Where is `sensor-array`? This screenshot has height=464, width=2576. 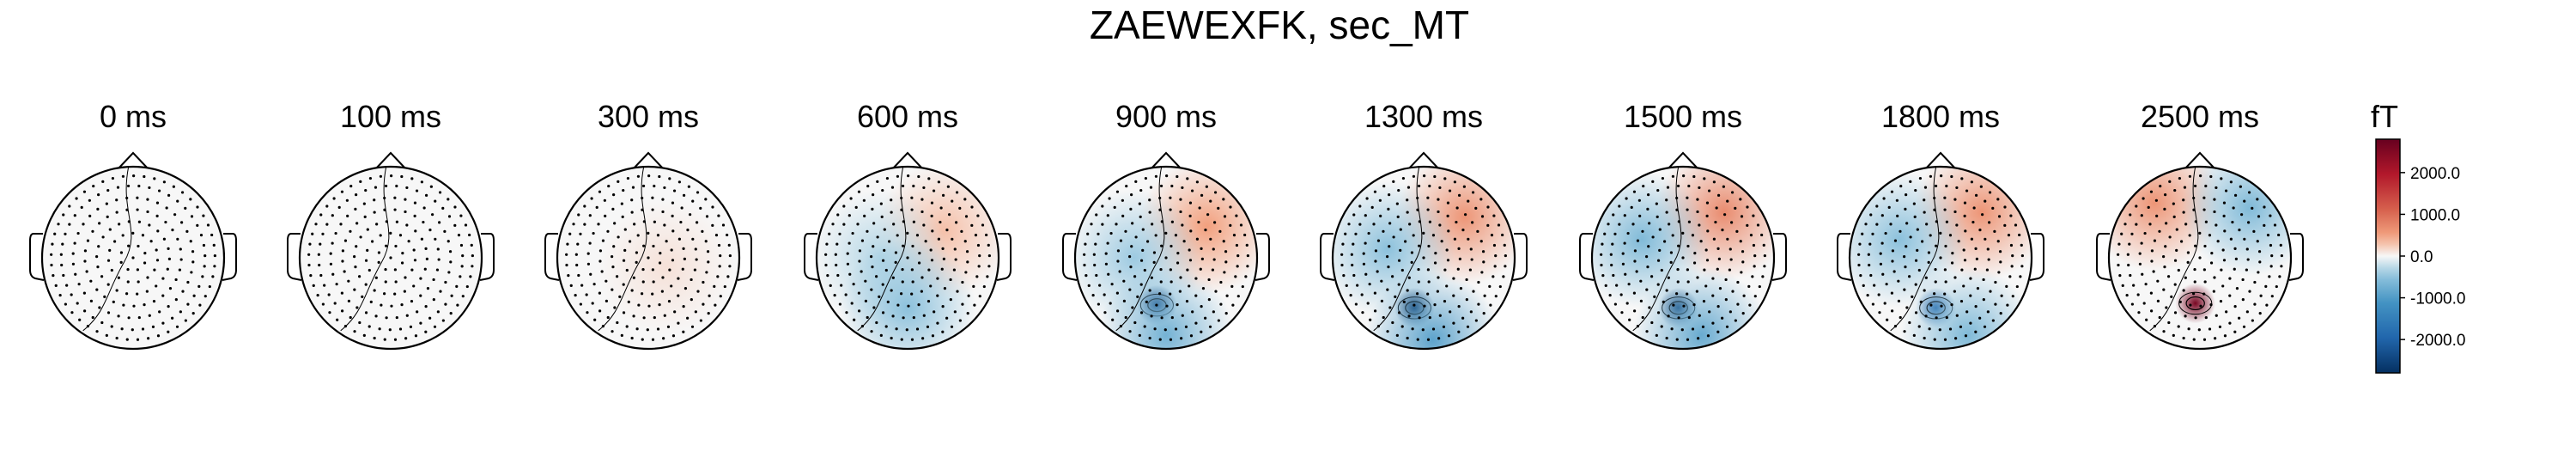 sensor-array is located at coordinates (2200, 257).